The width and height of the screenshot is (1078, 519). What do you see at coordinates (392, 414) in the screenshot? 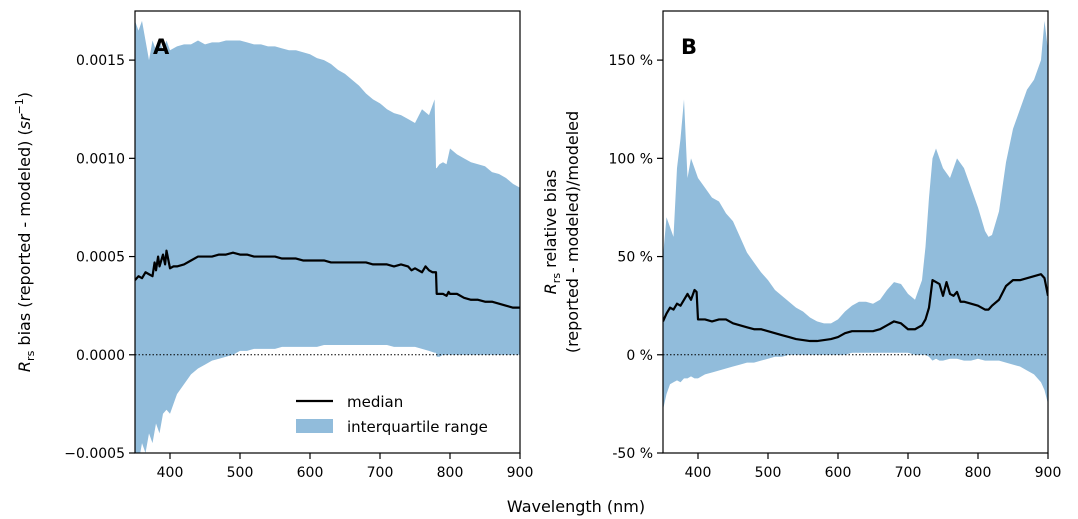
I see `legend: median interquartile range` at bounding box center [392, 414].